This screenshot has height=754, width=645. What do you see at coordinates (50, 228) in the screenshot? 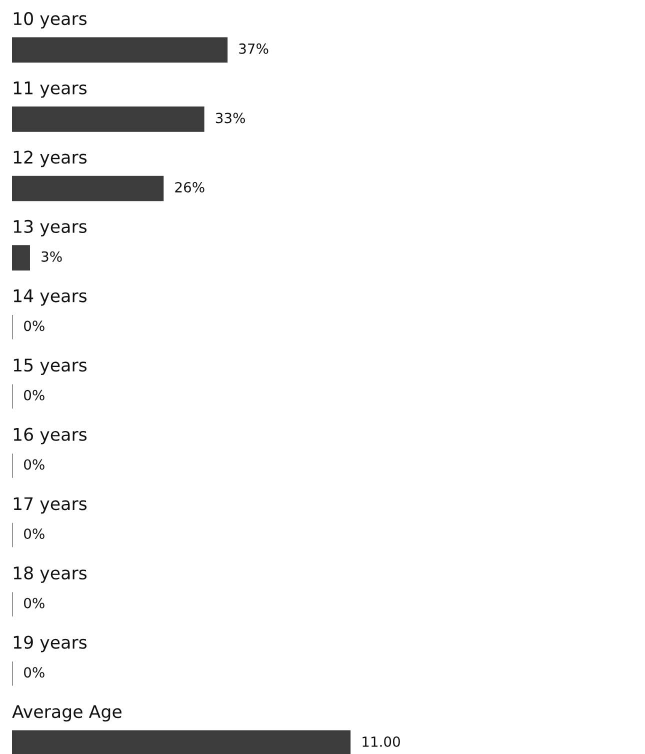
I see `y-tick-label: 13 years` at bounding box center [50, 228].